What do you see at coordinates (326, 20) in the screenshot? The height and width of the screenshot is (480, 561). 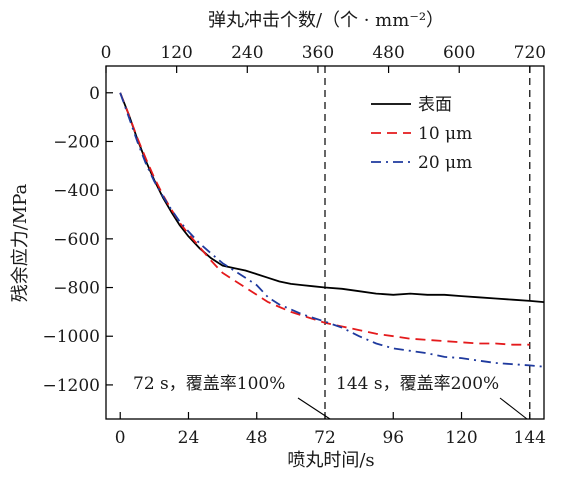 I see `top-axis-title: 弹丸冲击个数/（个 · mm⁻²）` at bounding box center [326, 20].